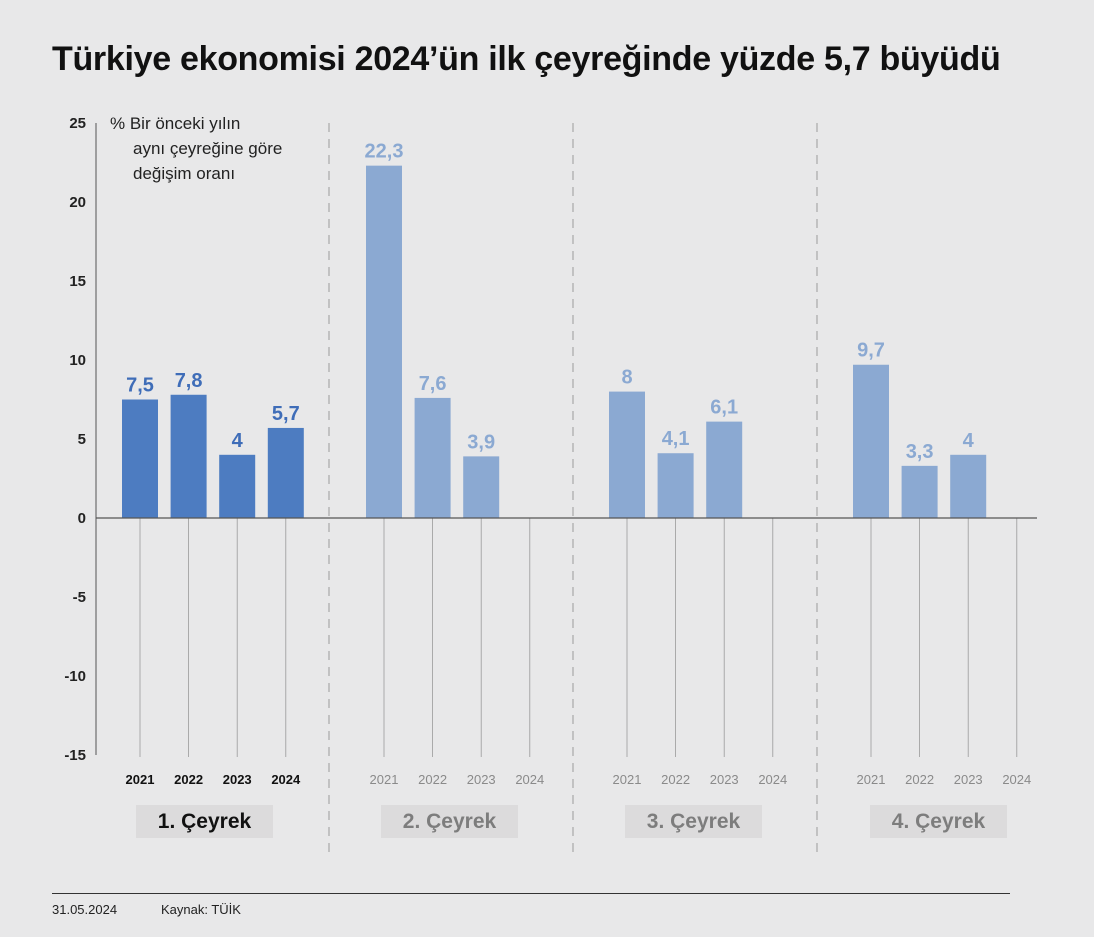 The height and width of the screenshot is (937, 1094). What do you see at coordinates (384, 152) in the screenshot?
I see `data-label: 22,3` at bounding box center [384, 152].